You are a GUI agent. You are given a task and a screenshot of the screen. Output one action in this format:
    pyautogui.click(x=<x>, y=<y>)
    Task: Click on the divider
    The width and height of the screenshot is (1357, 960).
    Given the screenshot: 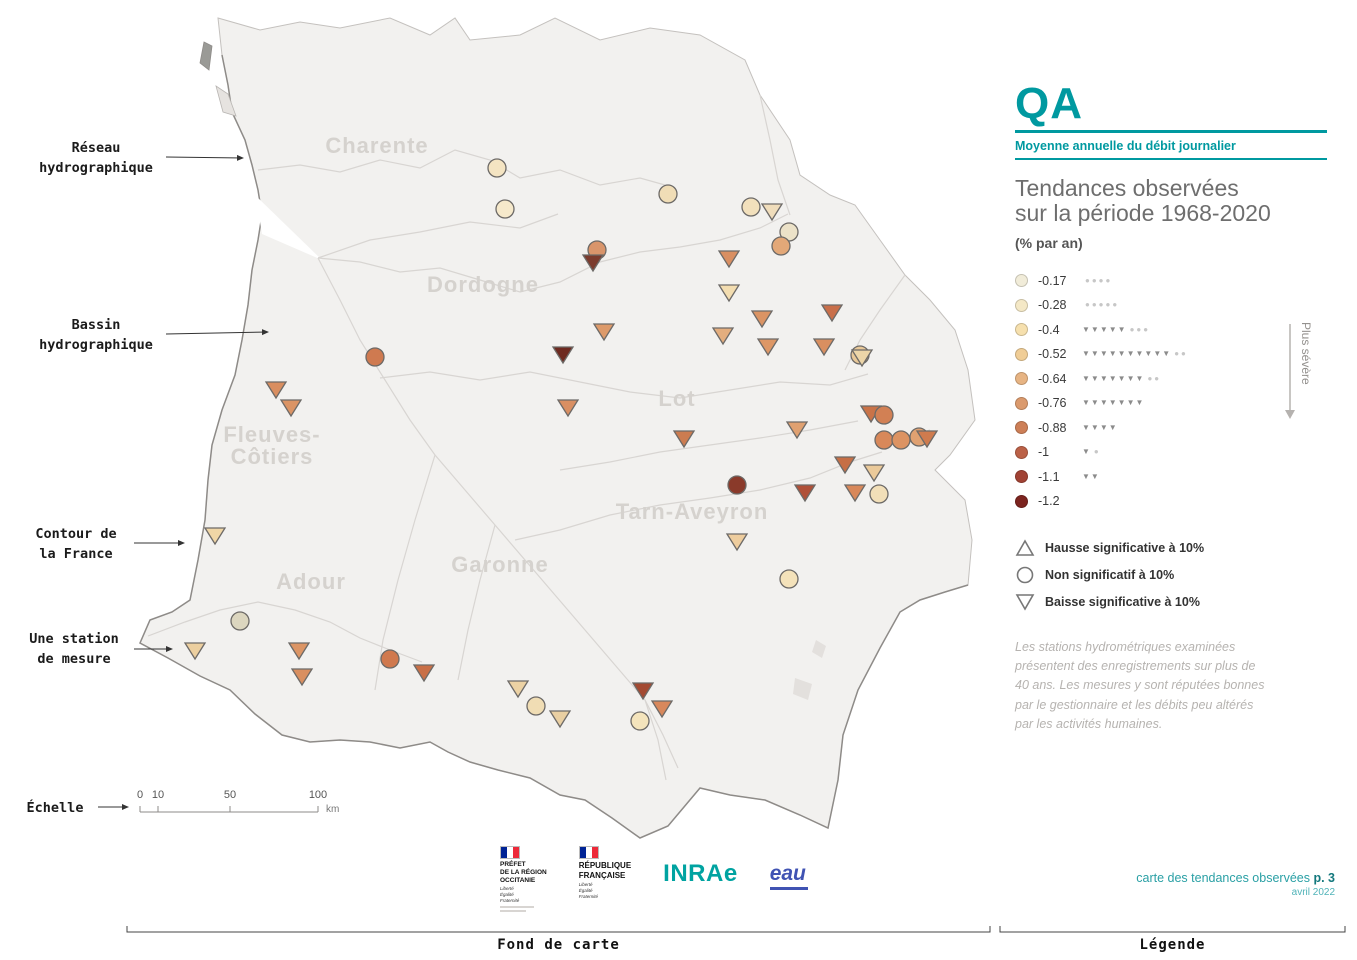 What is the action you would take?
    pyautogui.click(x=1171, y=159)
    